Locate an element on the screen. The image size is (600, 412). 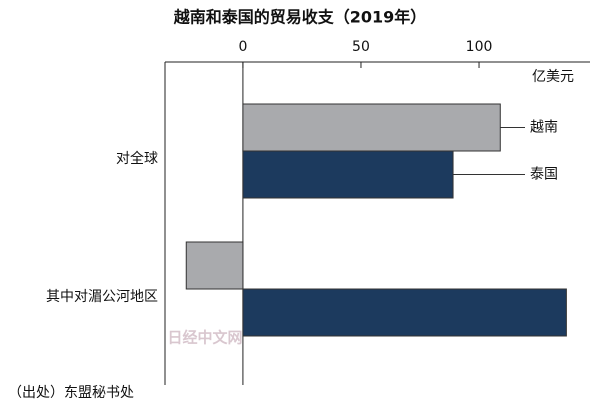
unit-label: 亿美元 is located at coordinates (553, 77).